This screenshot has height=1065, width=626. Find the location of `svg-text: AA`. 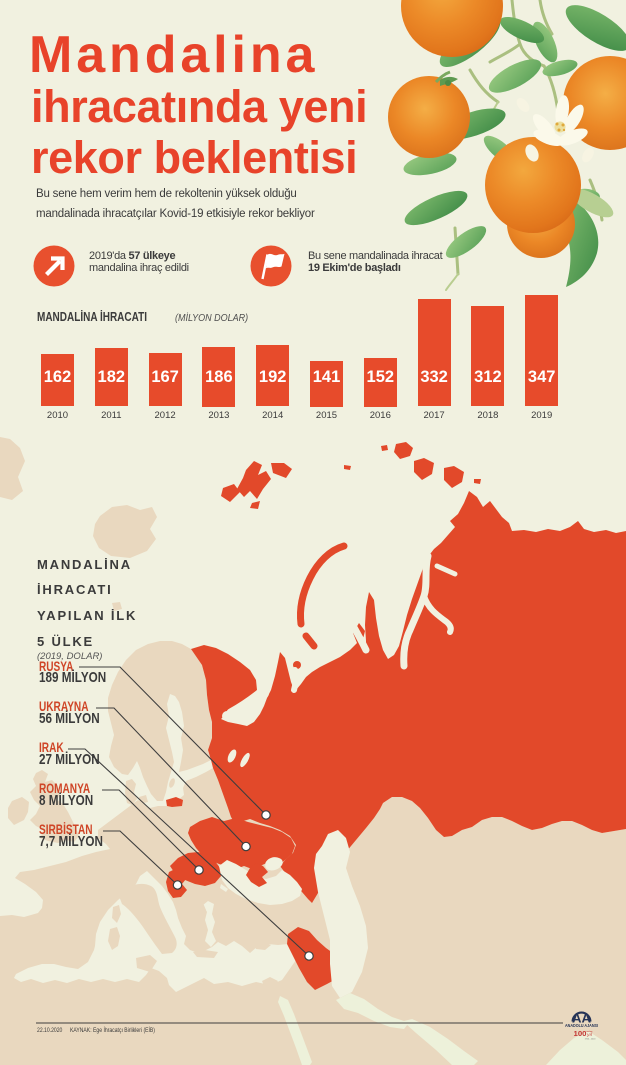

svg-text: AA is located at coordinates (581, 1019).